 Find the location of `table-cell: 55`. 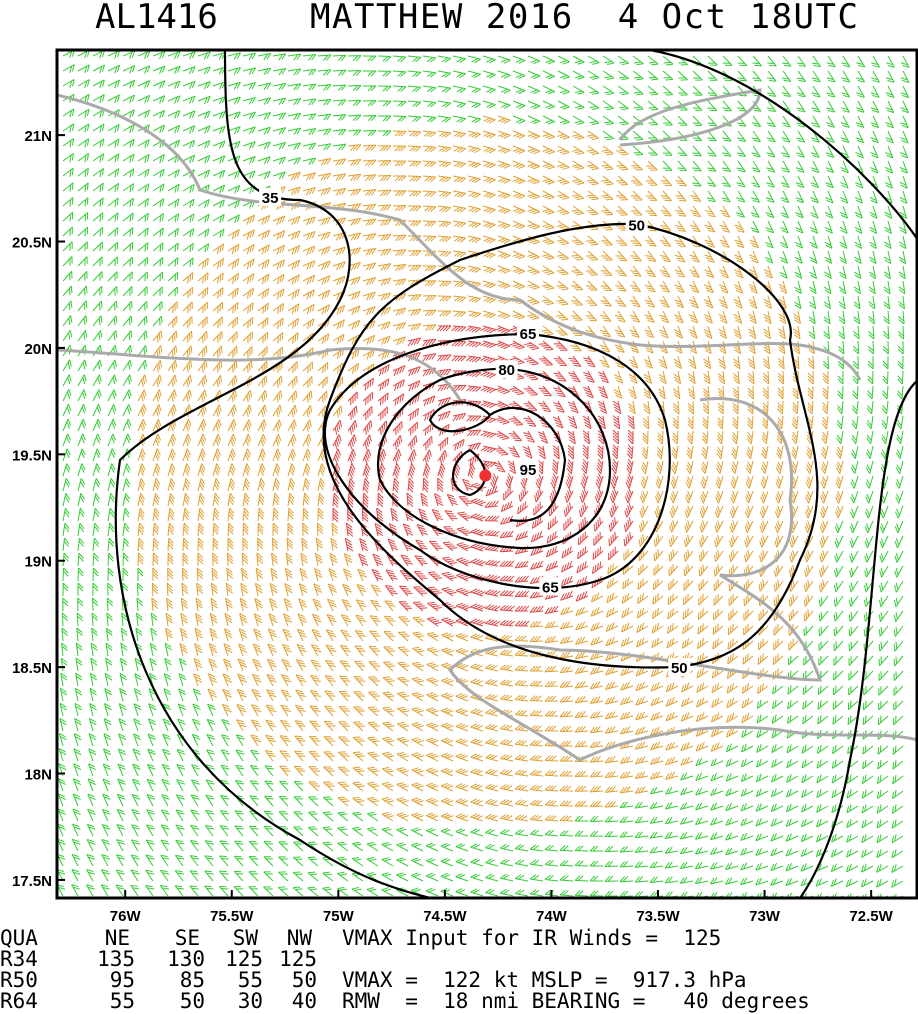

table-cell: 55 is located at coordinates (122, 1001).